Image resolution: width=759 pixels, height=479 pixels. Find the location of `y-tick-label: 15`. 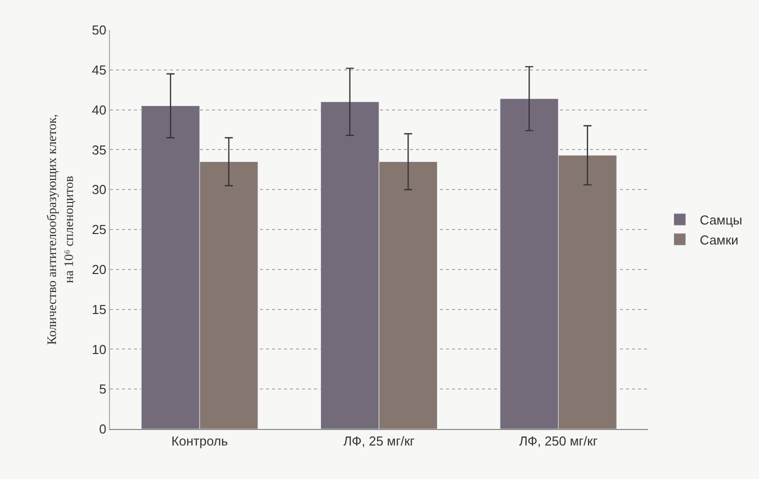

y-tick-label: 15 is located at coordinates (99, 309).